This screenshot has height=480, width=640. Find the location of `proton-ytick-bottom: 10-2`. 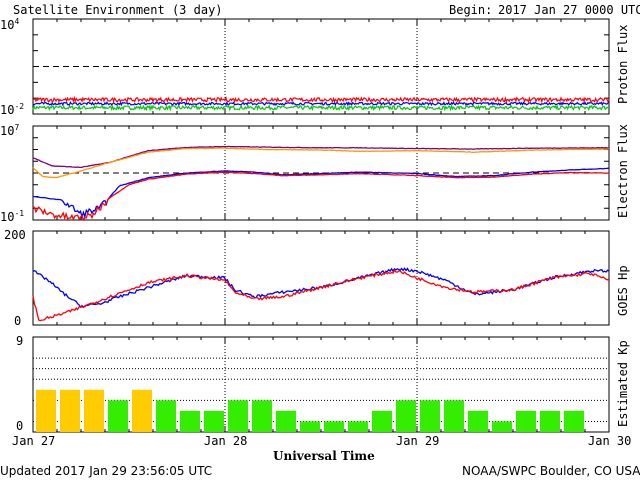

proton-ytick-bottom: 10-2 is located at coordinates (12, 109).